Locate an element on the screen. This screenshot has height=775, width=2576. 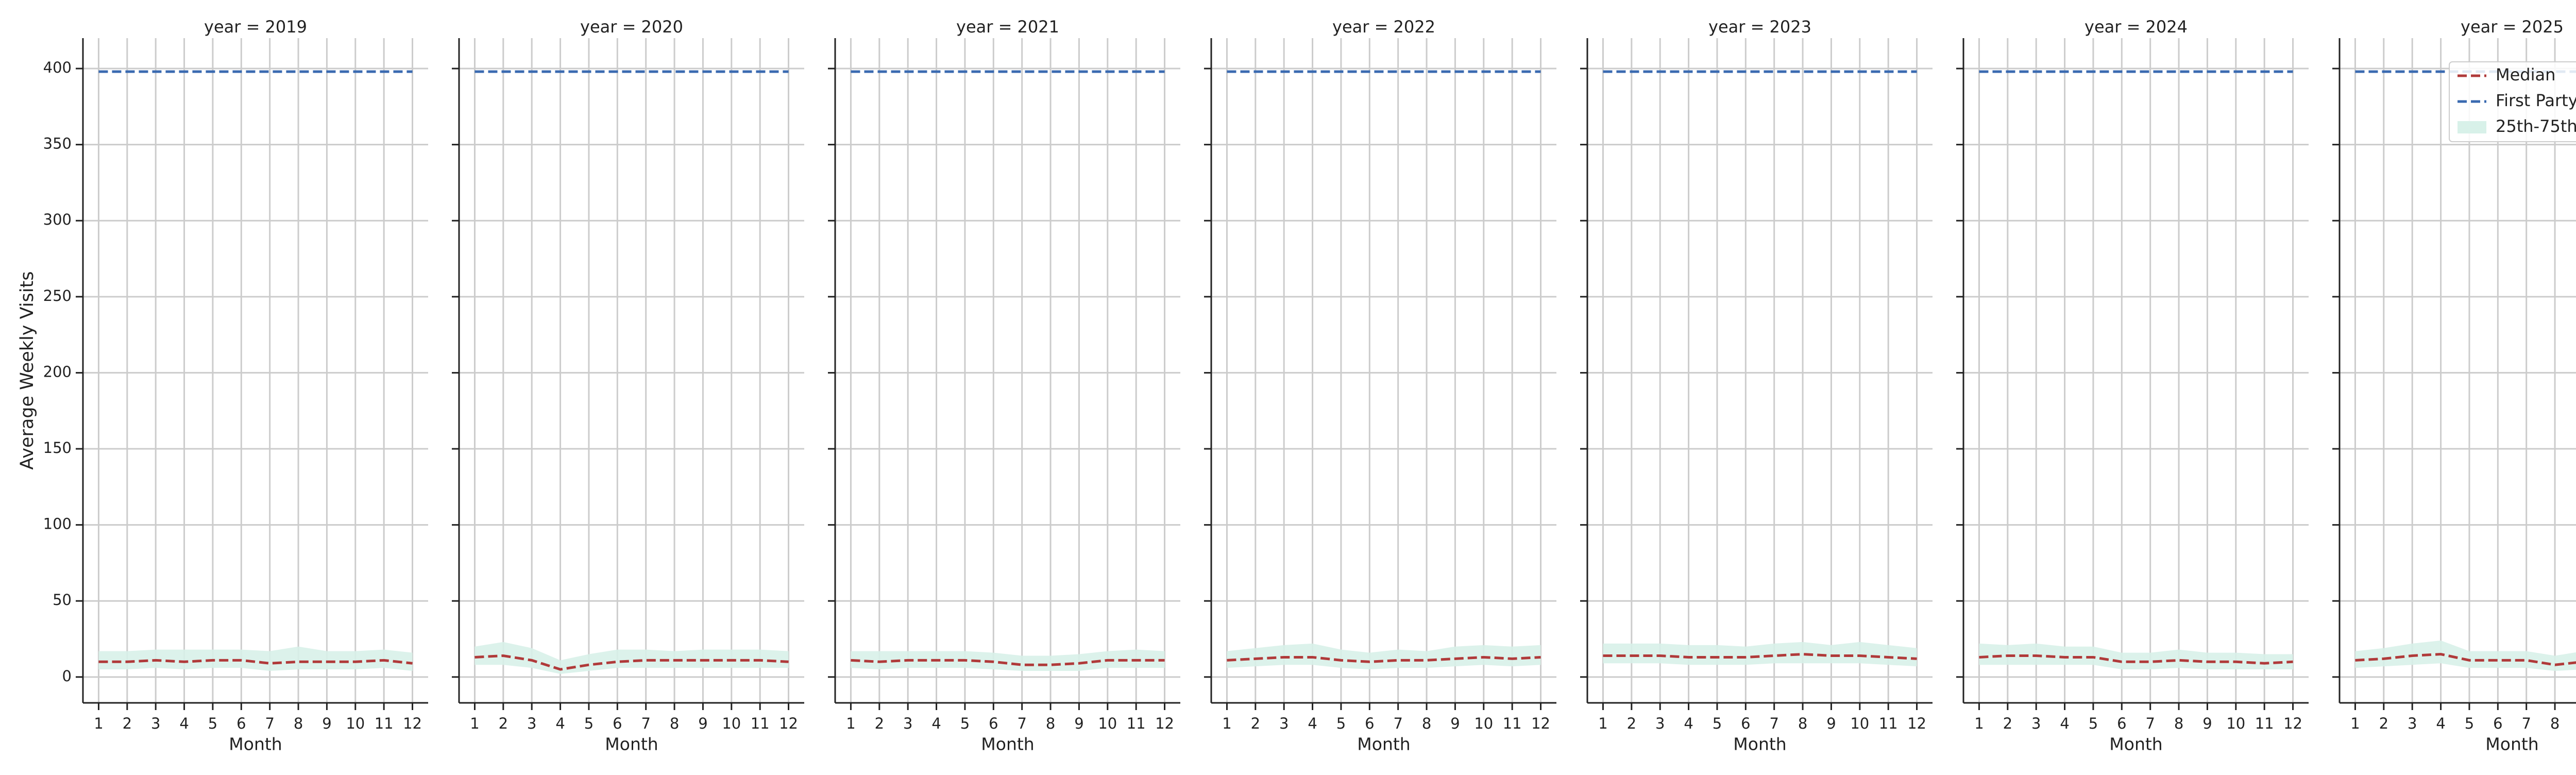
panel-title: year = 2025 is located at coordinates (2512, 27).